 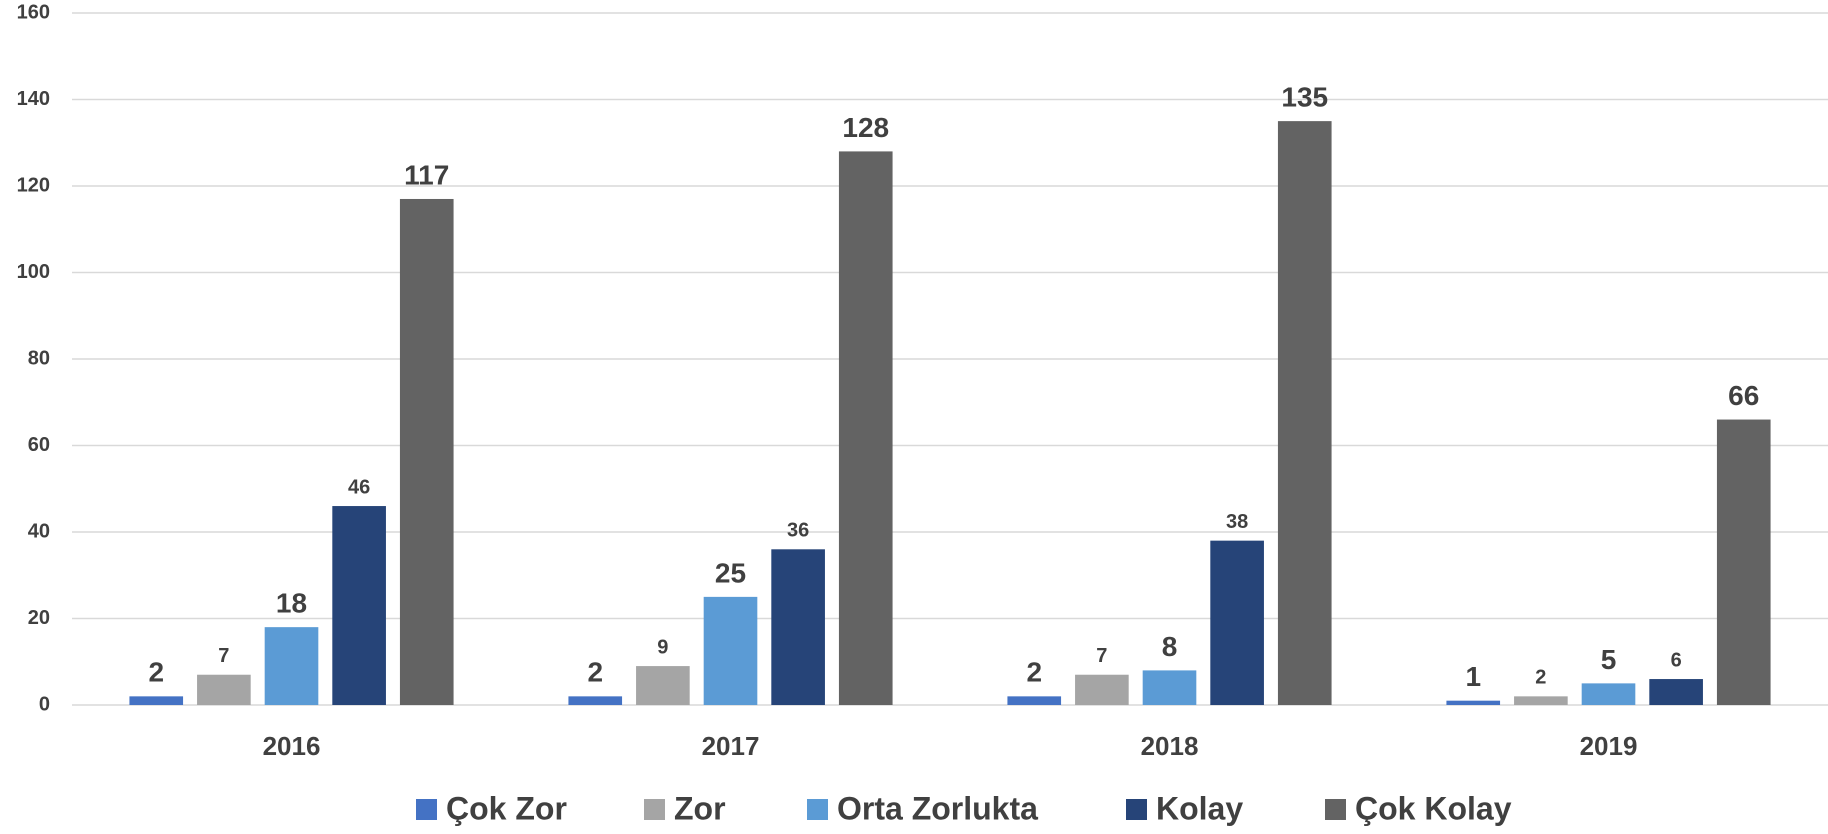 I want to click on data-label: 18, so click(x=291, y=603).